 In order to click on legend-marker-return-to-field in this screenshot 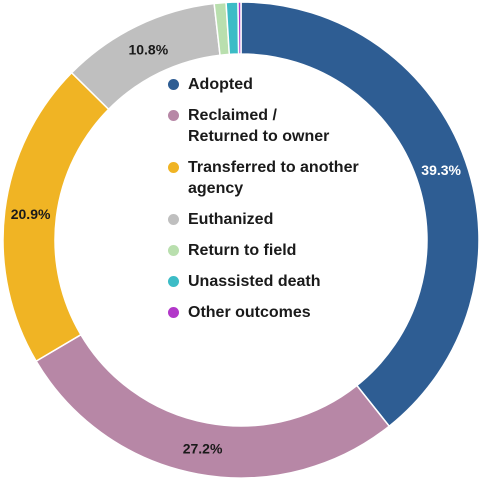, I will do `click(173, 250)`.